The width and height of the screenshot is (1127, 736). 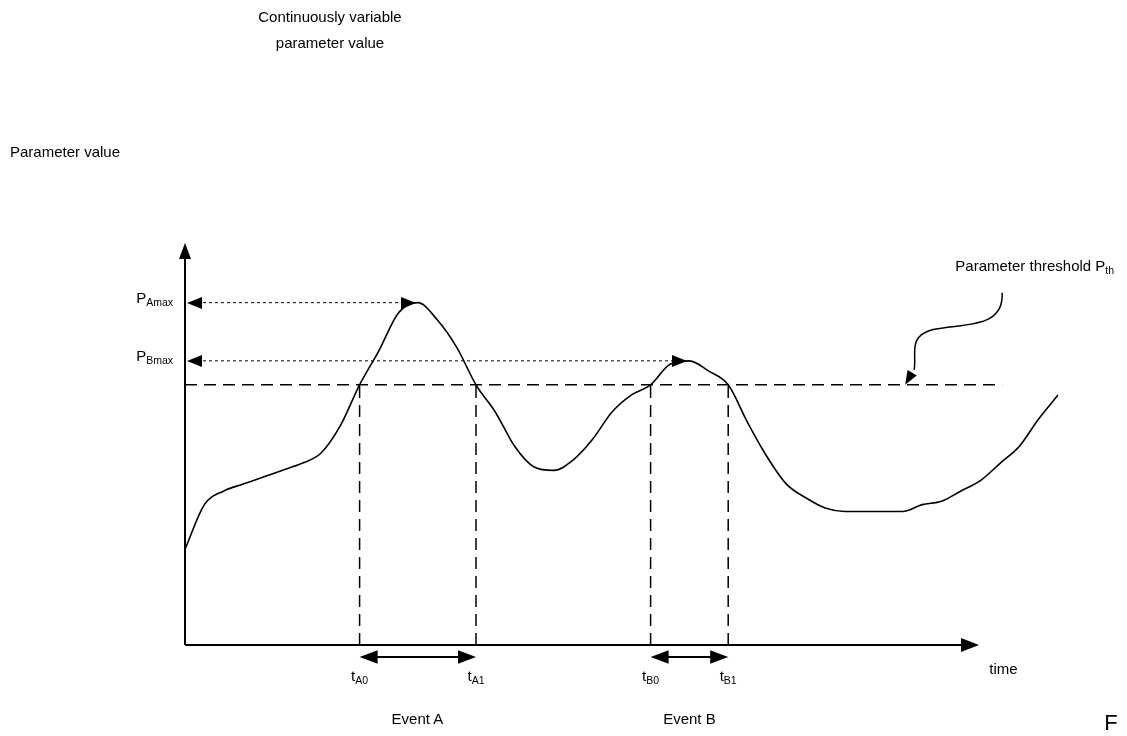 What do you see at coordinates (65, 152) in the screenshot?
I see `text: Parameter value` at bounding box center [65, 152].